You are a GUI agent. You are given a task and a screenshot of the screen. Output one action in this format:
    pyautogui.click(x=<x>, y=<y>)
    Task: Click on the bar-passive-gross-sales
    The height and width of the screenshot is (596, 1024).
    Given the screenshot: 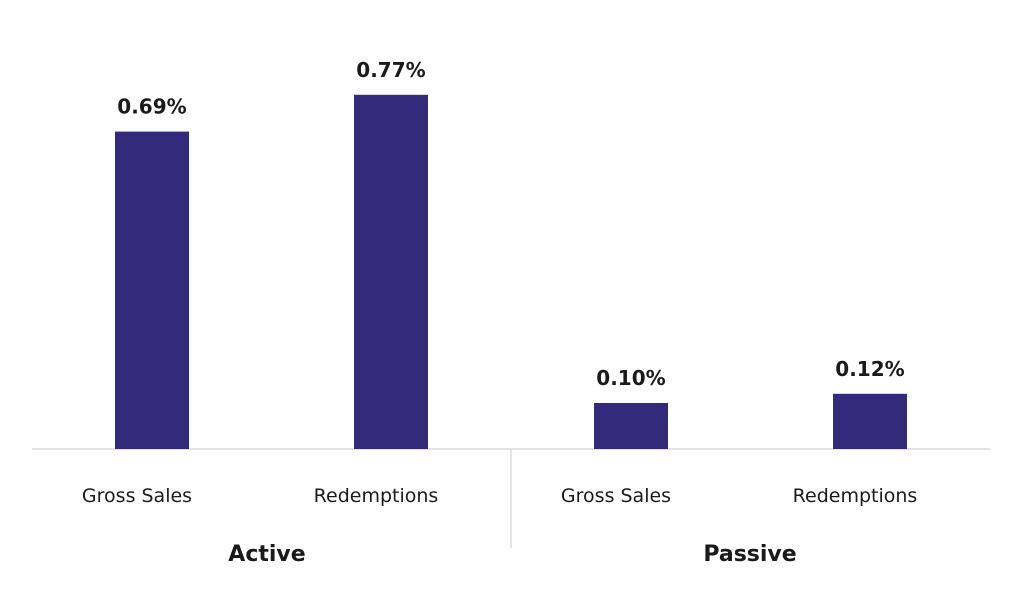 What is the action you would take?
    pyautogui.click(x=631, y=426)
    